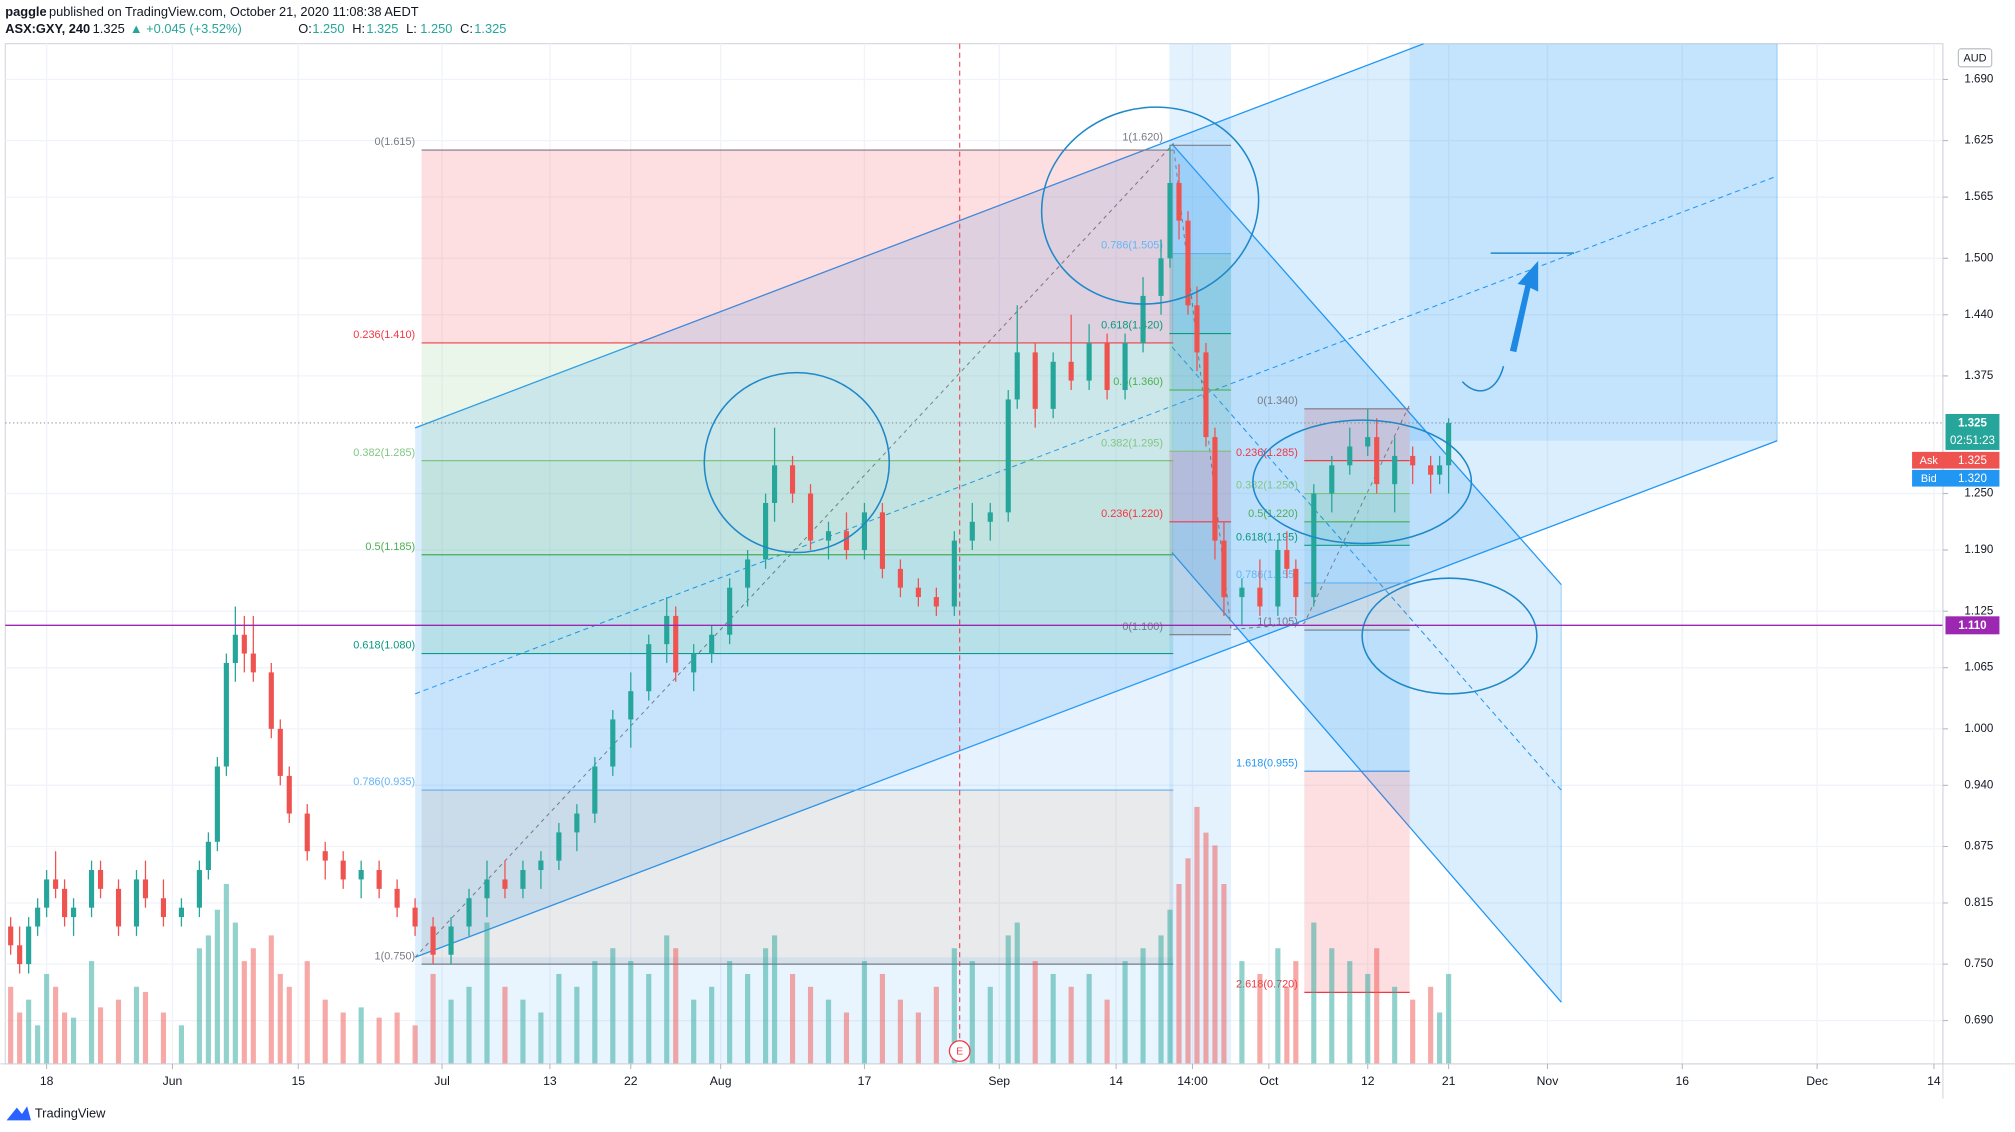 The image size is (2015, 1132). I want to click on y-tick-label: 0.750, so click(1978, 964).